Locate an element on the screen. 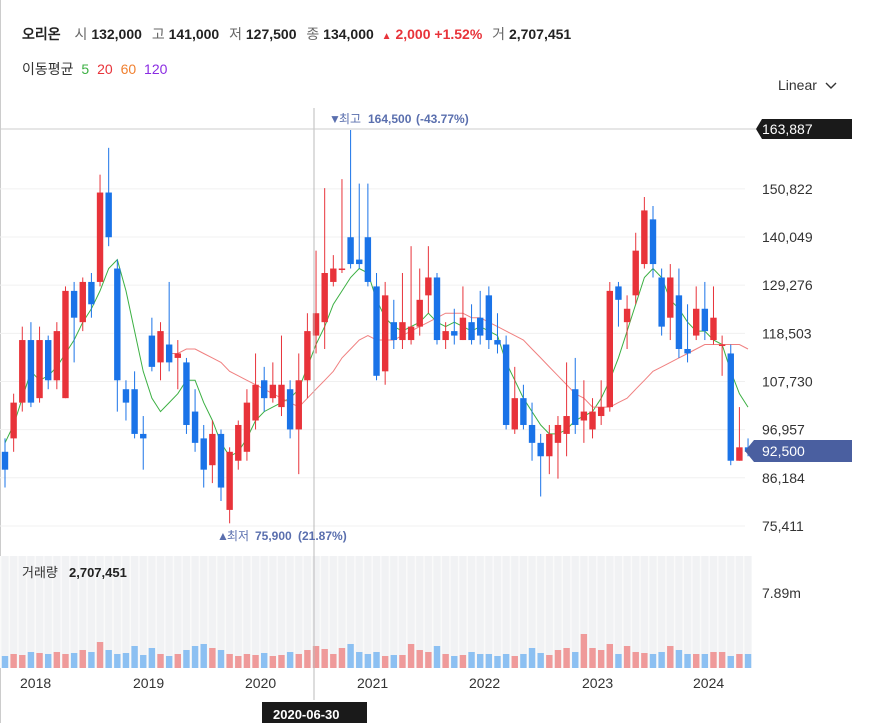 The width and height of the screenshot is (875, 723). y-tick-label: 140,049 is located at coordinates (787, 237).